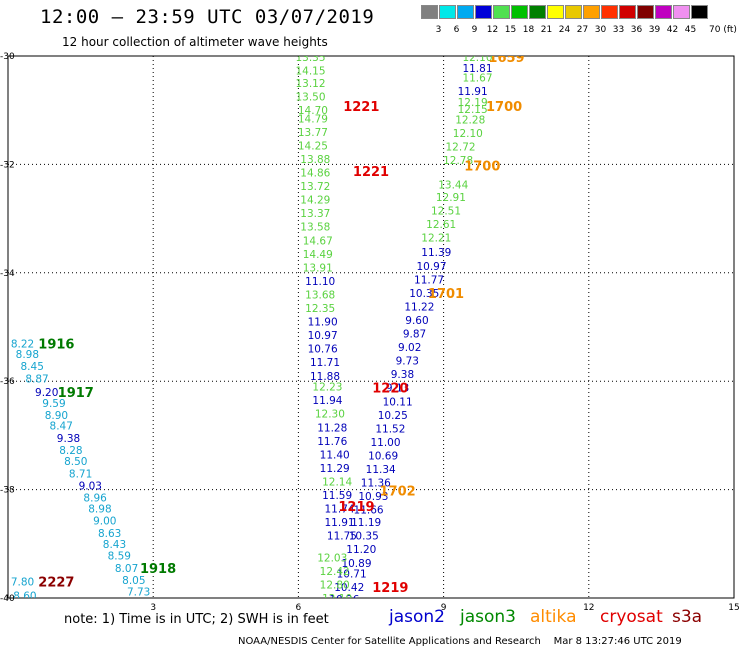 This screenshot has width=740, height=650. What do you see at coordinates (33, 641) in the screenshot?
I see `wave-height-label: 7.36` at bounding box center [33, 641].